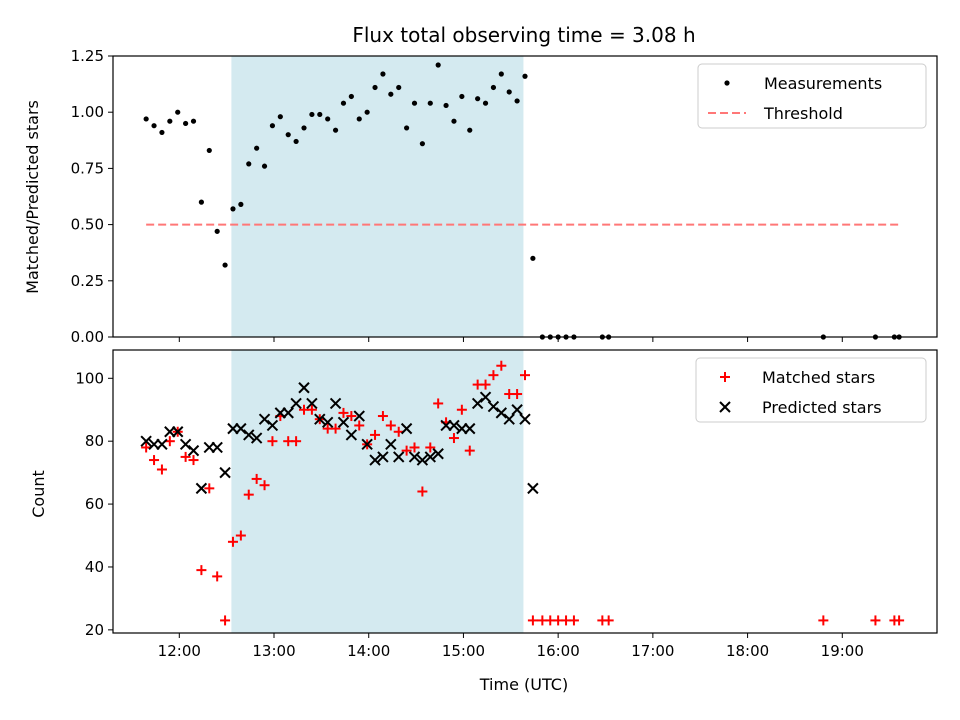  I want to click on top-y-tick-label: 0.25, so click(87, 281).